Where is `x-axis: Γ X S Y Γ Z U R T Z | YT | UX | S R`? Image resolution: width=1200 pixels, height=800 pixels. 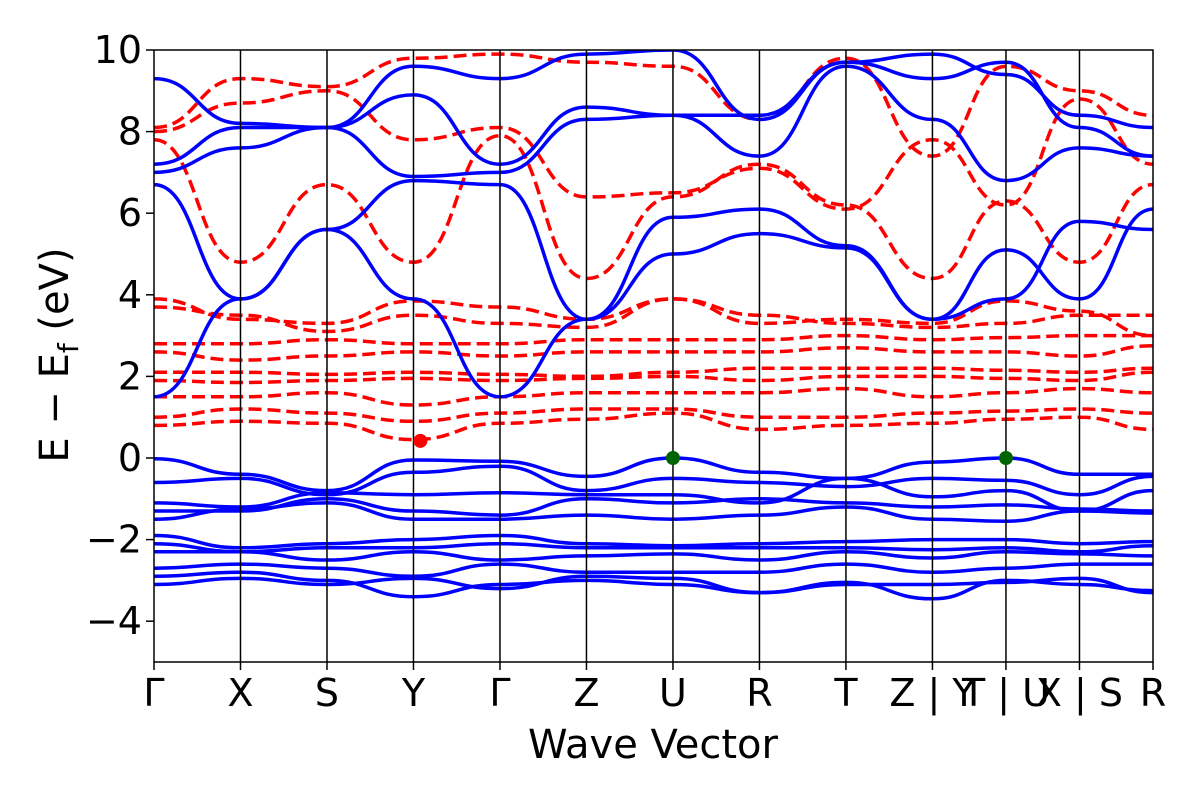
x-axis: Γ X S Y Γ Z U R T Z | YT | UX | S R is located at coordinates (654, 689).